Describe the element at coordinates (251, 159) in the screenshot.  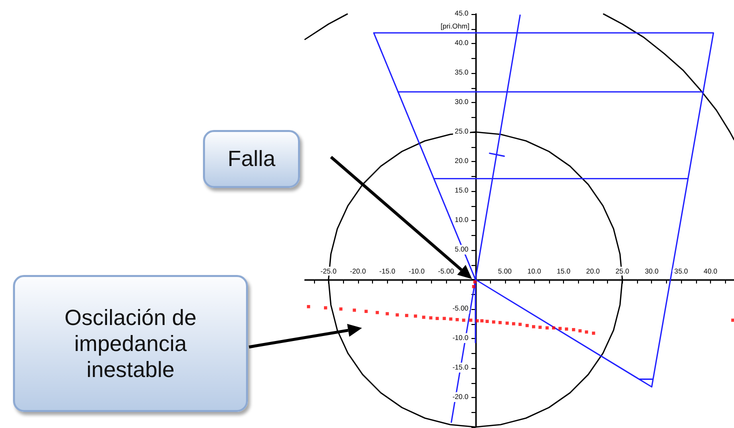
I see `callout-box: Falla` at that location.